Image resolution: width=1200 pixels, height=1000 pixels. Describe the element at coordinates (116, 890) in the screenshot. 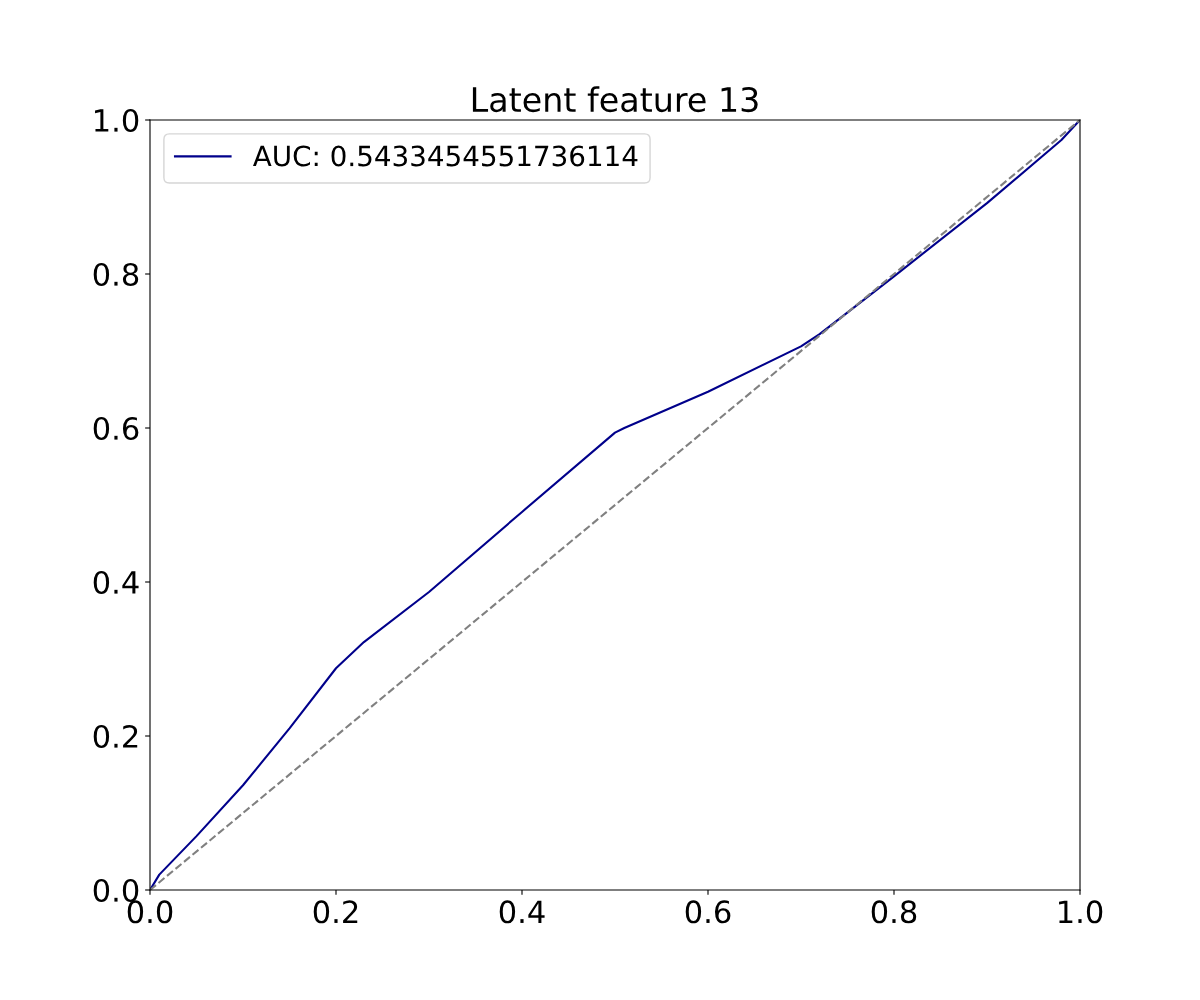

I see `y-tick-label: 0.0` at that location.